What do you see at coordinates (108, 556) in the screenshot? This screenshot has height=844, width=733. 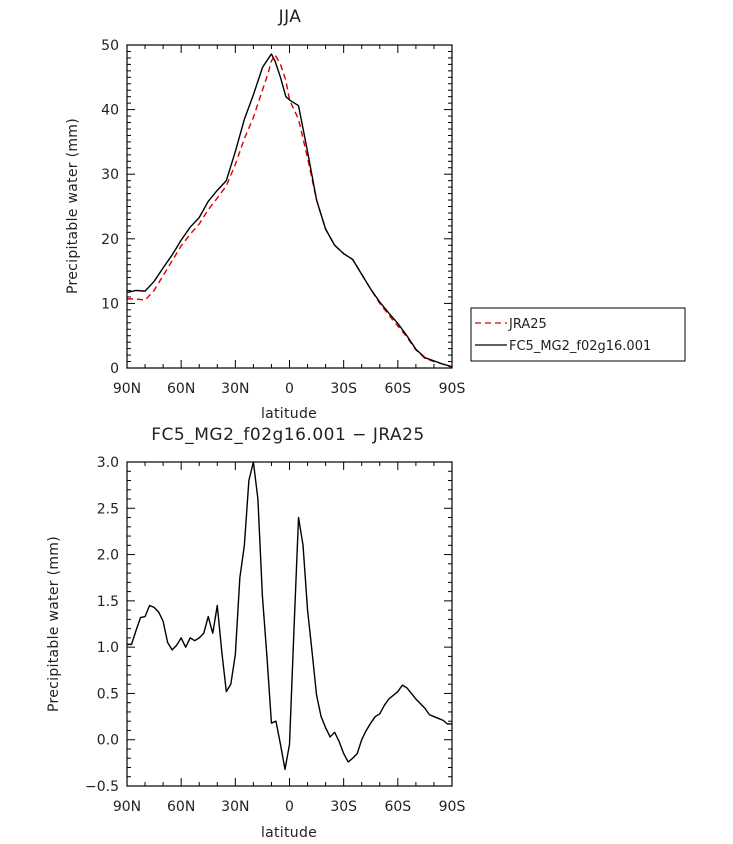 I see `y-tick-label: 2.0` at bounding box center [108, 556].